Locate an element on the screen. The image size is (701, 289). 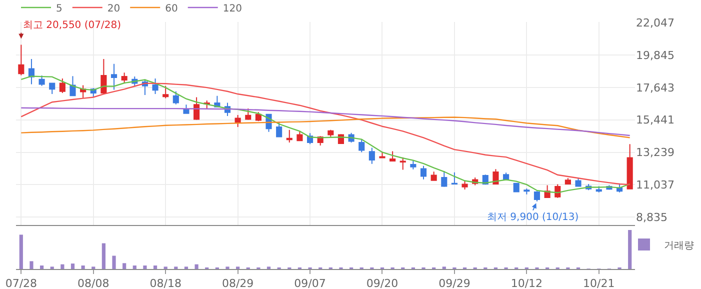
x-tick-label: 09/20 is located at coordinates (382, 283).